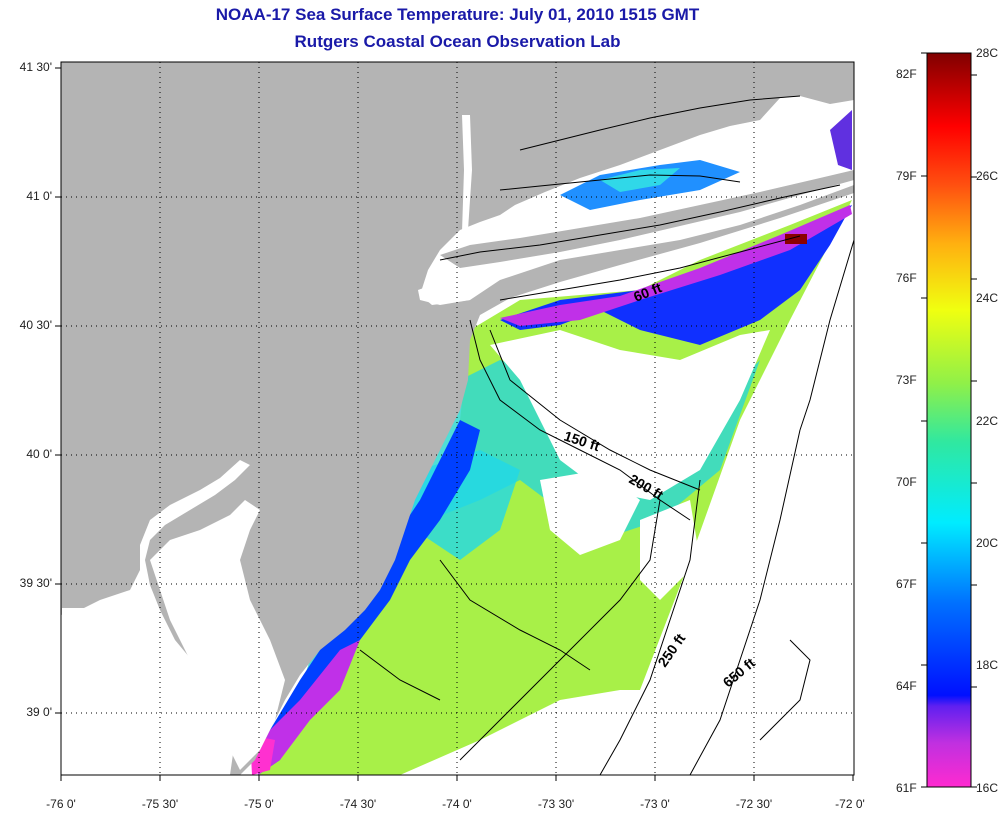  I want to click on lon-label: -72 0', so click(850, 804).